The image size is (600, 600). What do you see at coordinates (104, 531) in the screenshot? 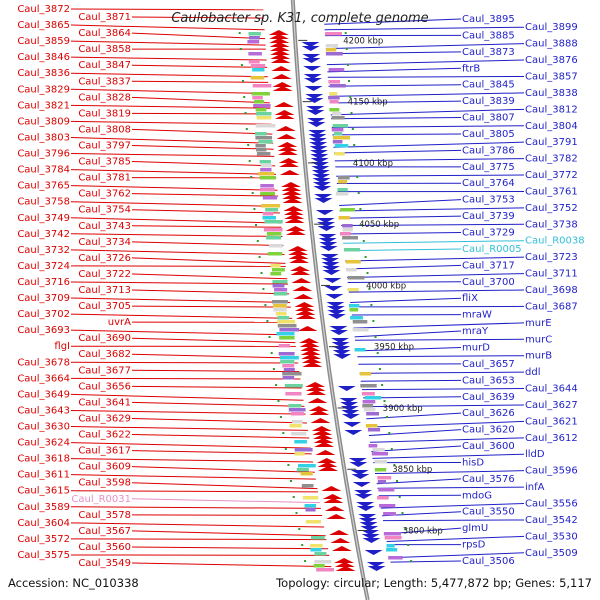
I see `left-gene-label: Caul_3567` at bounding box center [104, 531].